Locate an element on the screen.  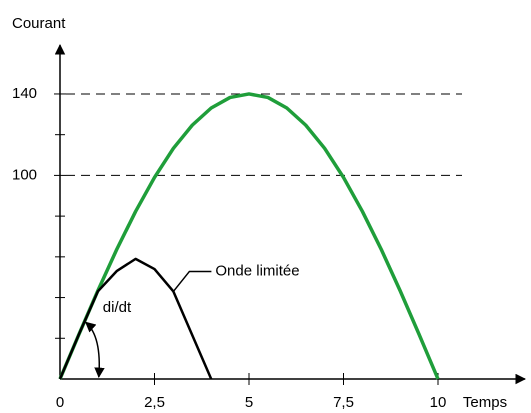
y-tick-label: 100 is located at coordinates (24, 174).